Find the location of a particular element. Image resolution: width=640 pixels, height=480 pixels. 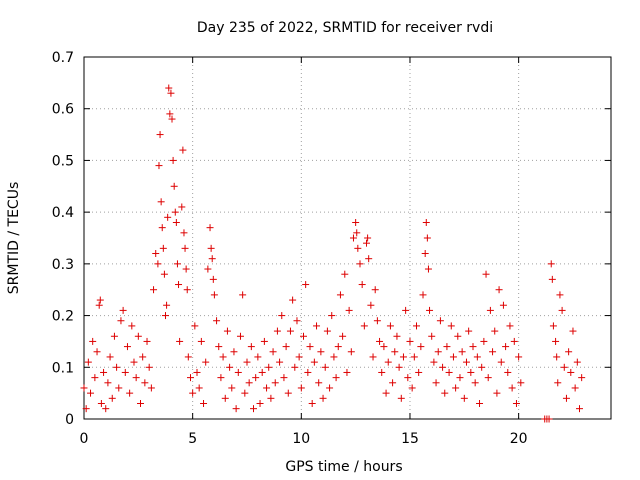

y-tick-label: 0.3 is located at coordinates (63, 265).